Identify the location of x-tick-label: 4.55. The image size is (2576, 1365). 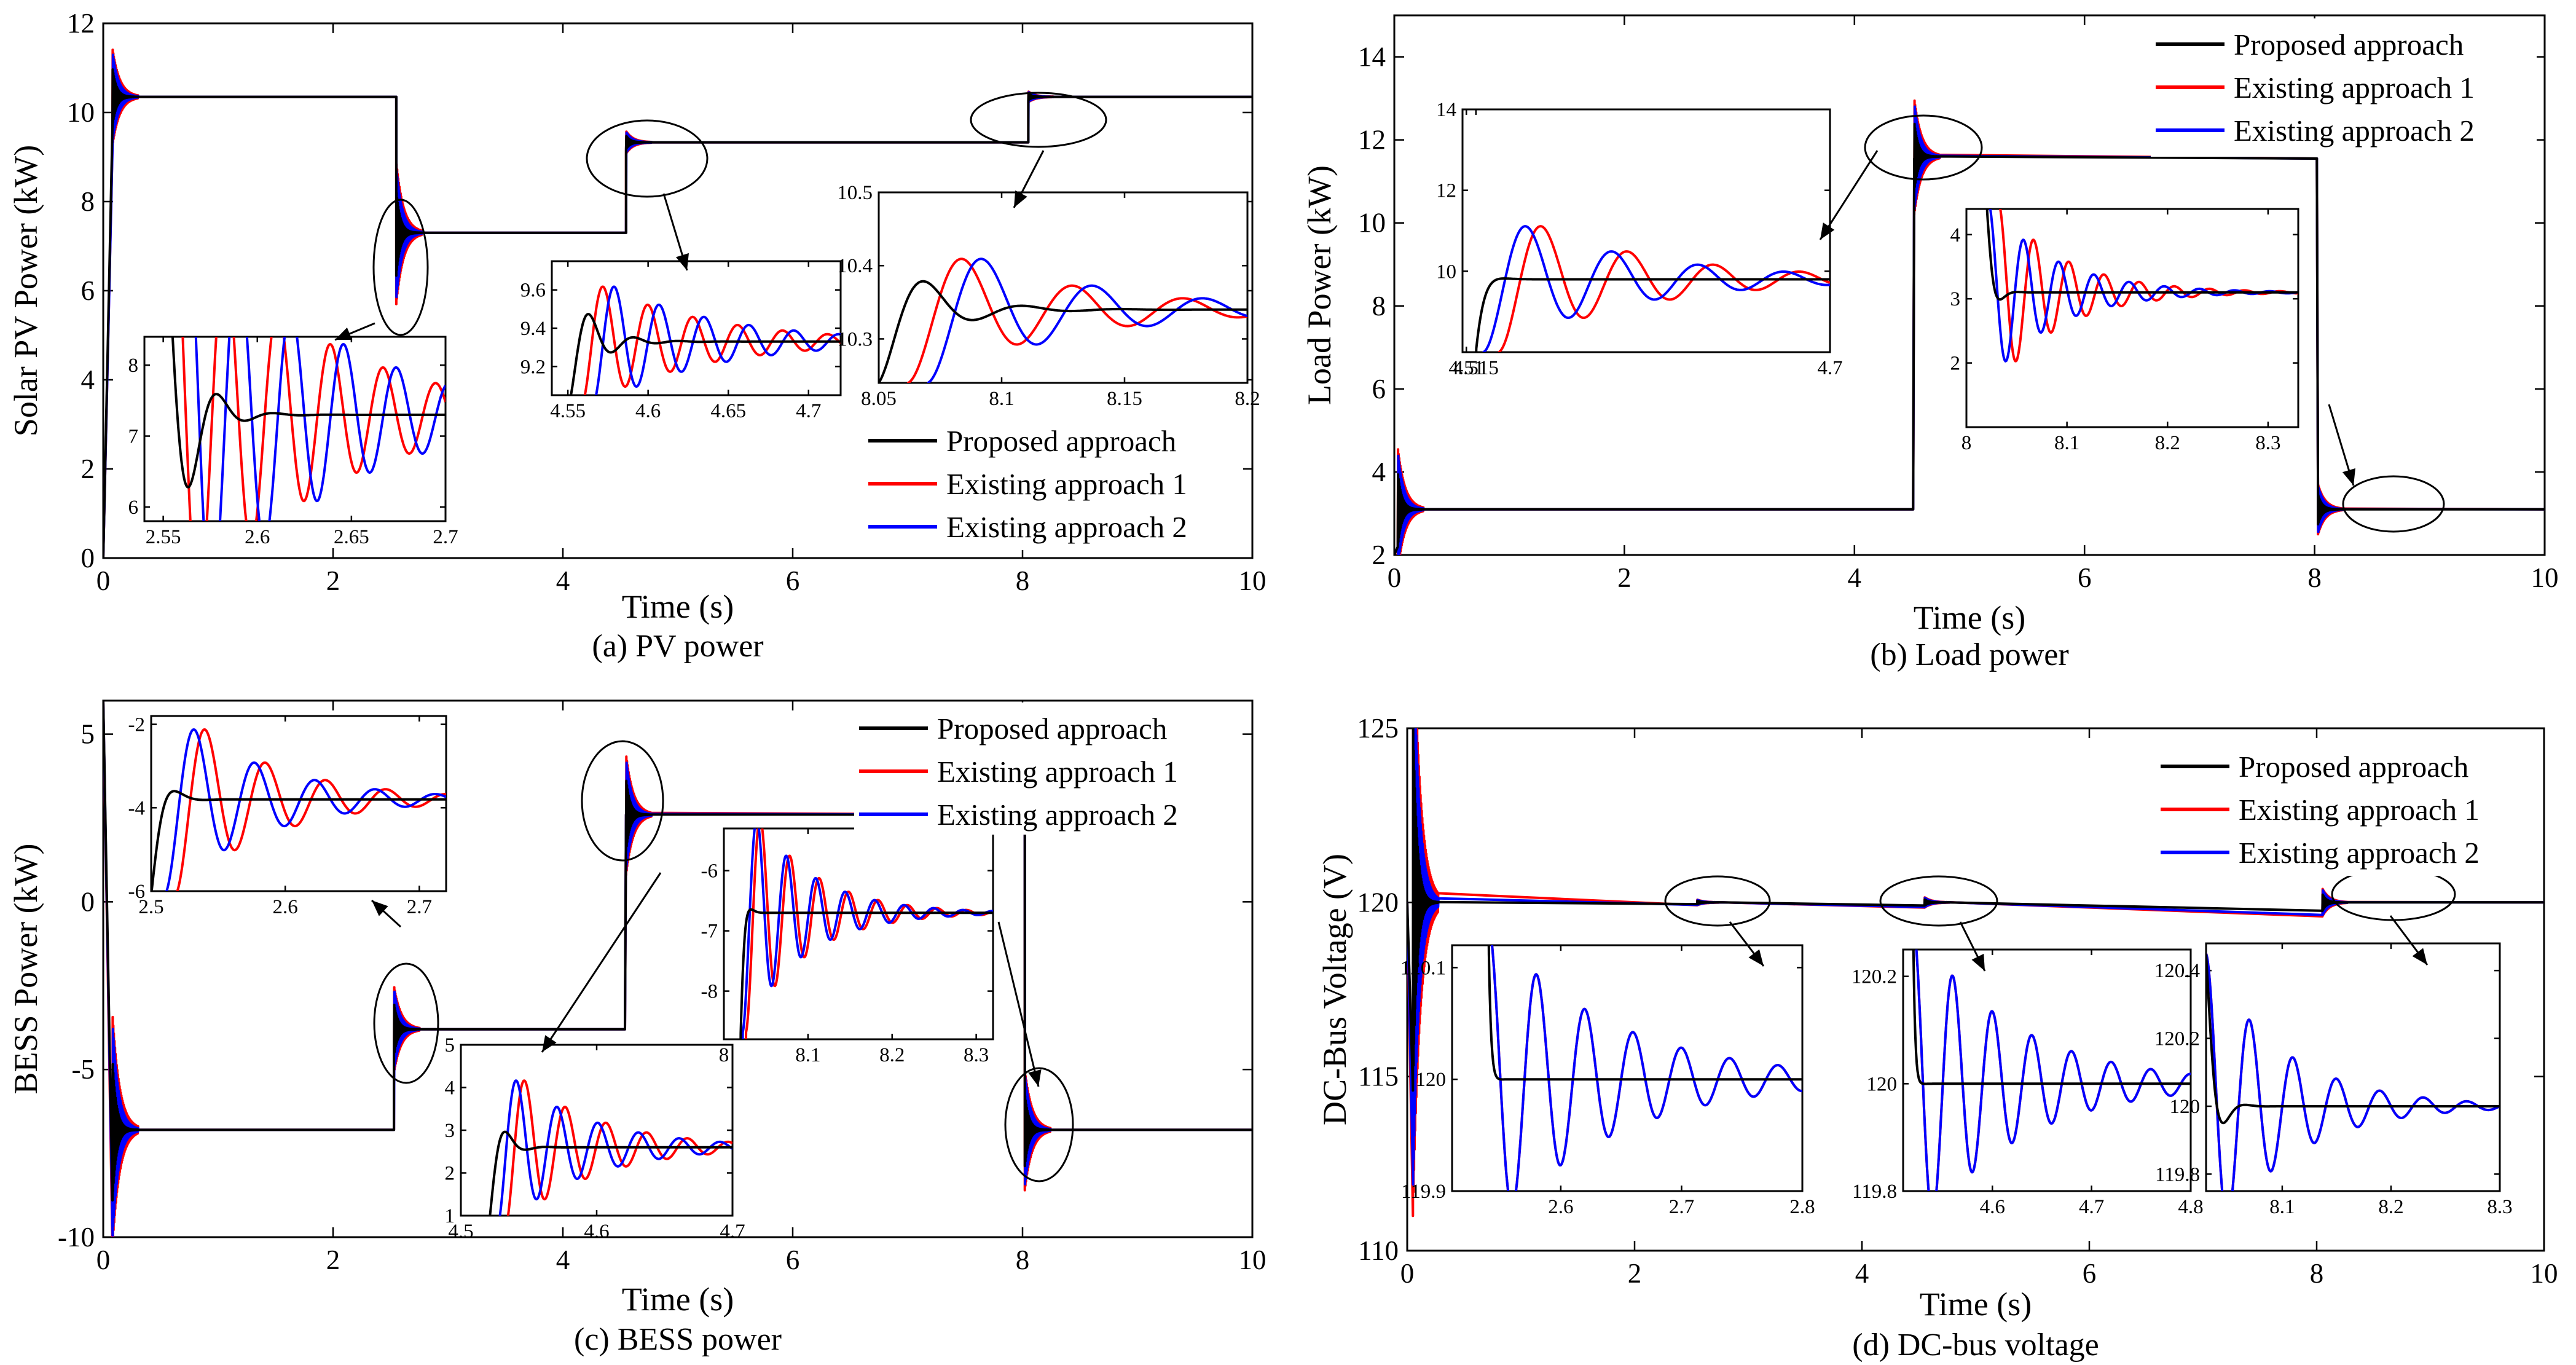
(568, 411).